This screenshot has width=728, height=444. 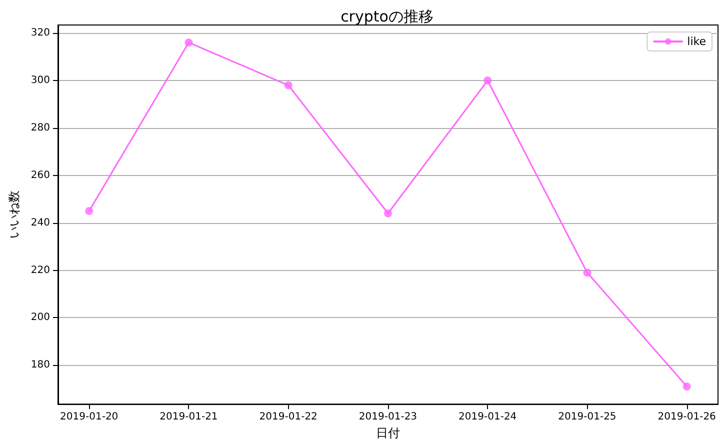 I want to click on y-tick-label: 260, so click(x=40, y=175).